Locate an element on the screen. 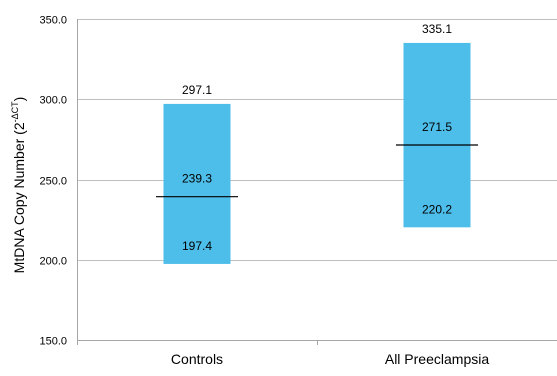 The height and width of the screenshot is (376, 557). median-value-label: 239.3 is located at coordinates (197, 179).